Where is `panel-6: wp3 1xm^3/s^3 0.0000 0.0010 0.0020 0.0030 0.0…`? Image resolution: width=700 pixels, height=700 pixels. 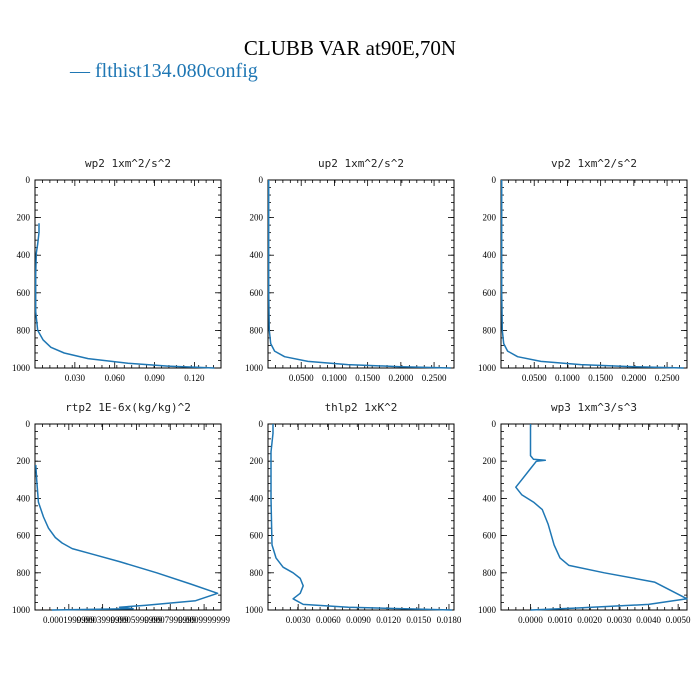 panel-6: wp3 1xm^3/s^3 0.0000 0.0010 0.0020 0.0030 0.0… is located at coordinates (584, 513).